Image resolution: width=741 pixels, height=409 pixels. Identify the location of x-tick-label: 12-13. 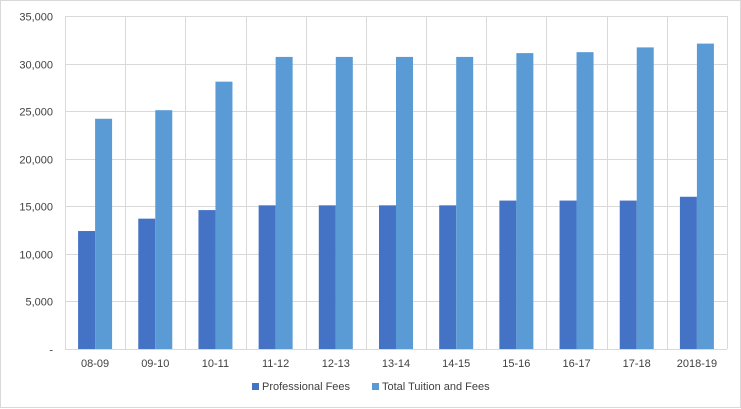
(336, 364).